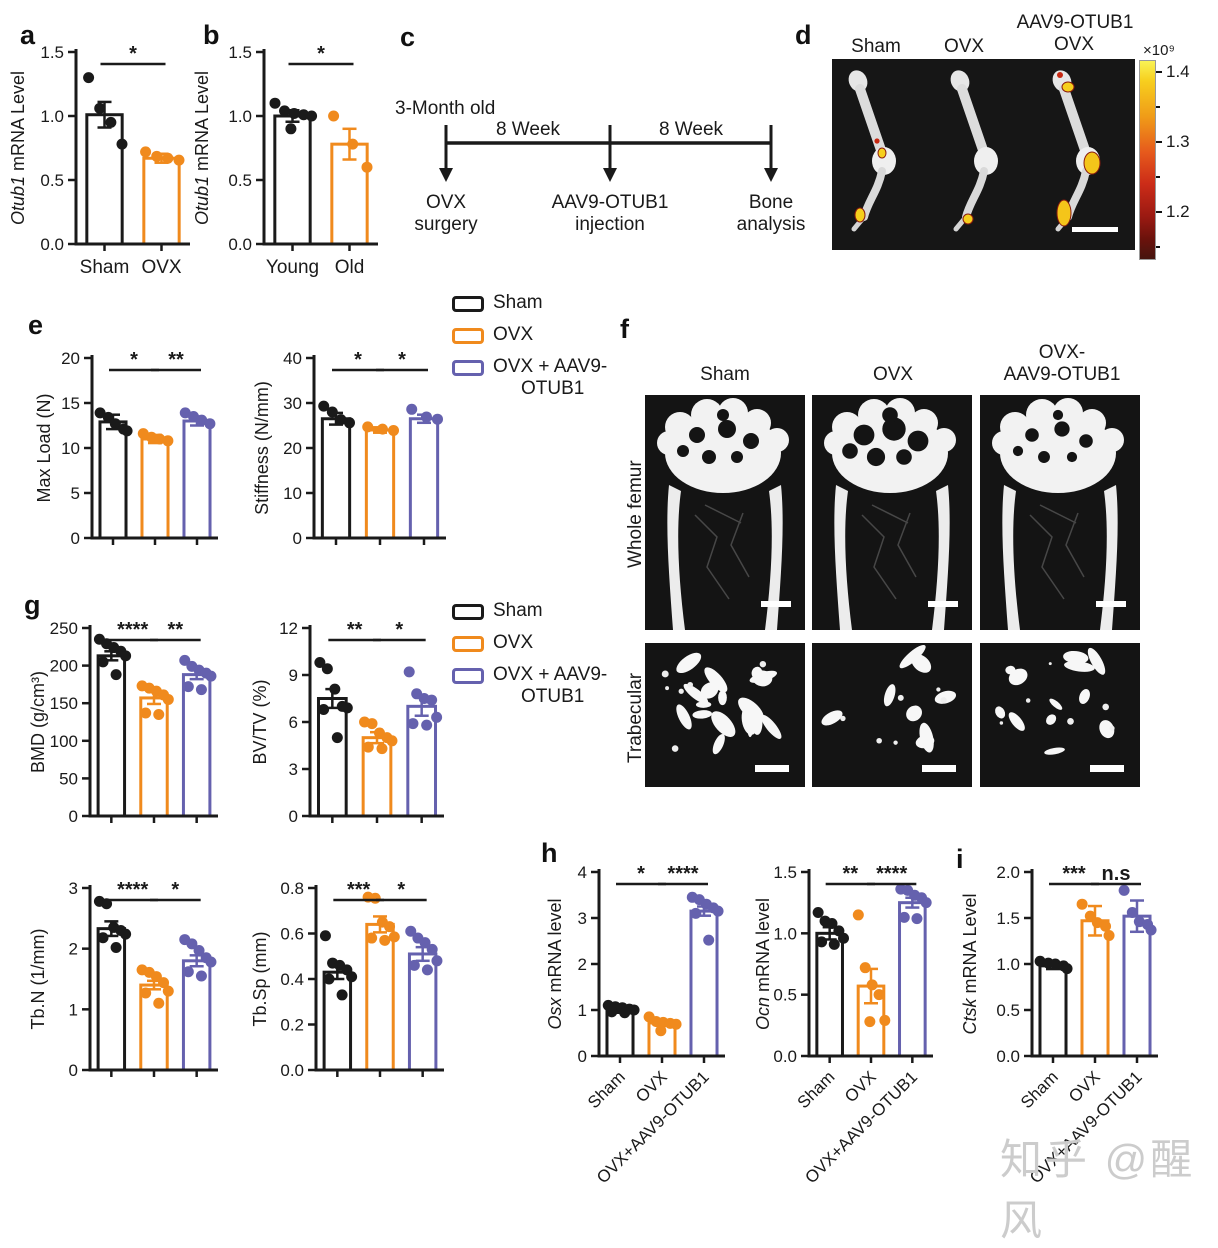  I want to click on panel-label-f: f, so click(624, 329).